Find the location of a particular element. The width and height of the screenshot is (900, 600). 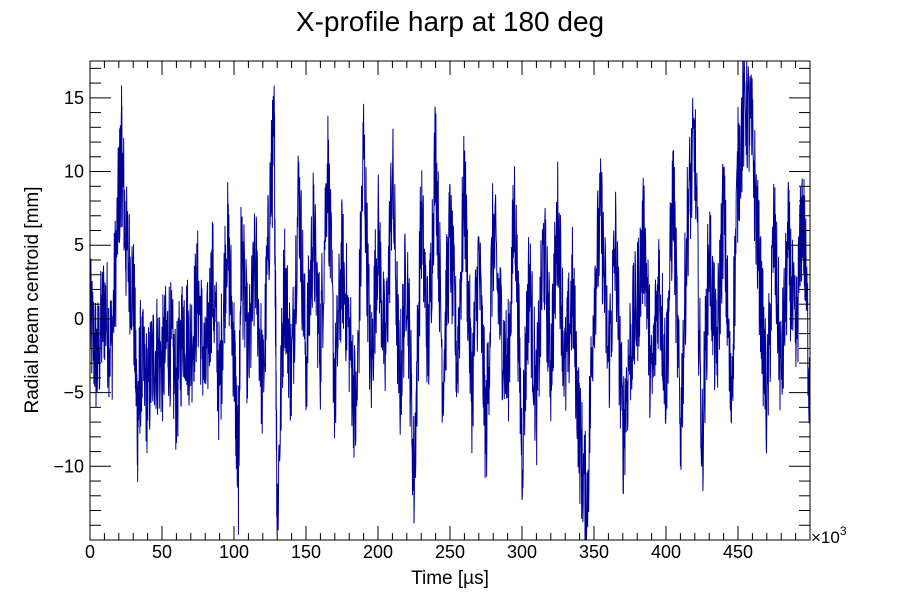

x-tick-label: 250 is located at coordinates (450, 552).